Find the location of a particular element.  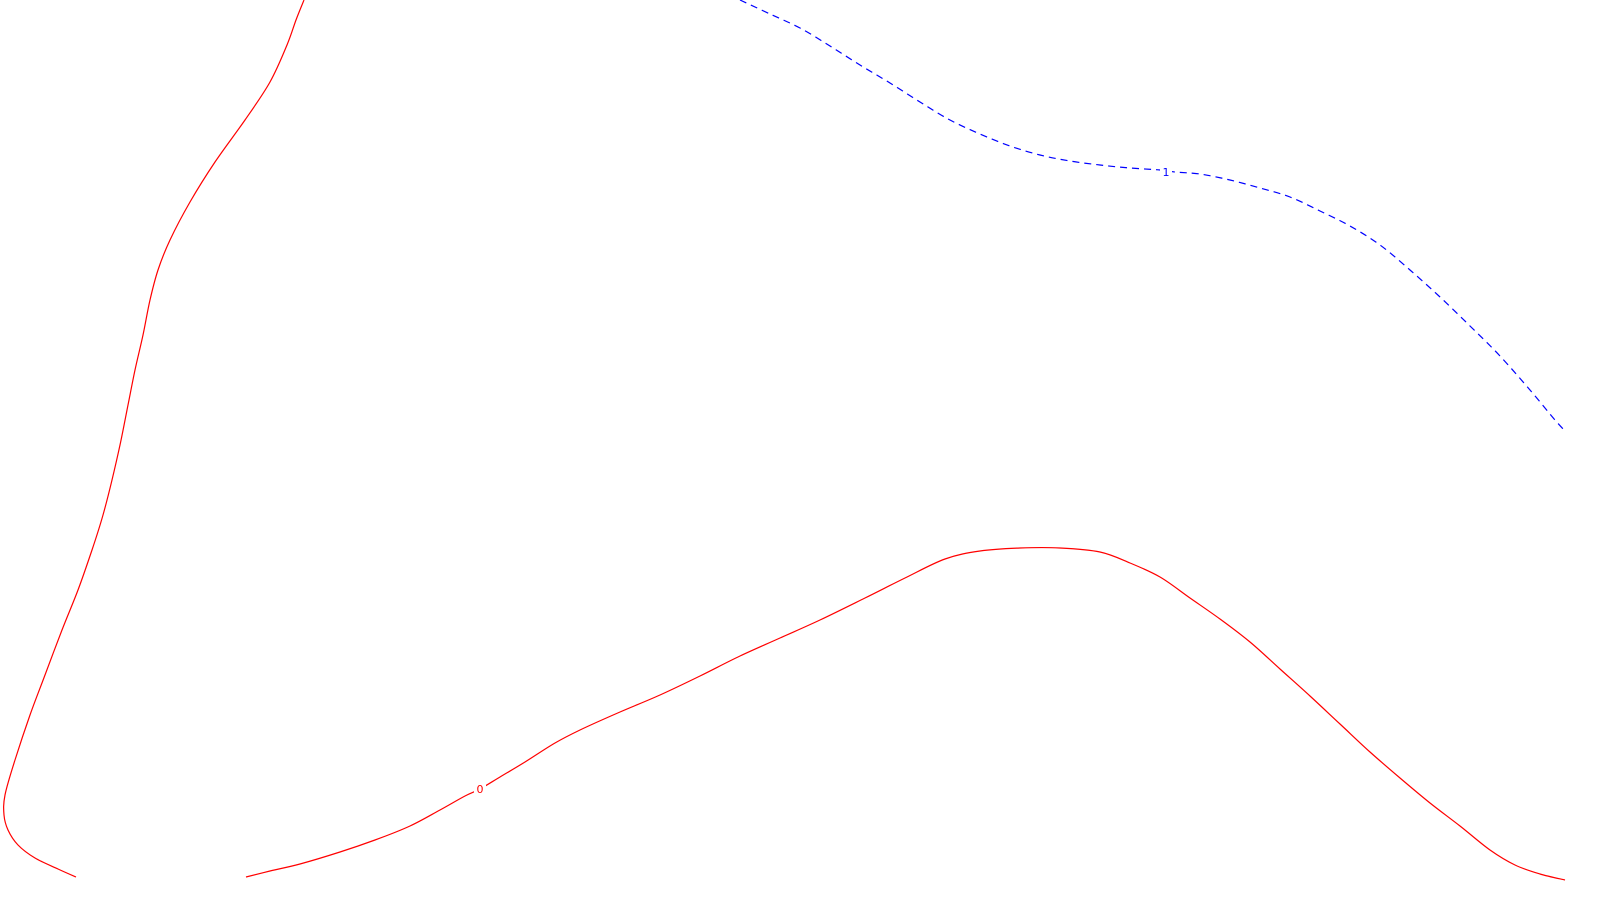

contour-label-level-1: 1 is located at coordinates (1166, 172).